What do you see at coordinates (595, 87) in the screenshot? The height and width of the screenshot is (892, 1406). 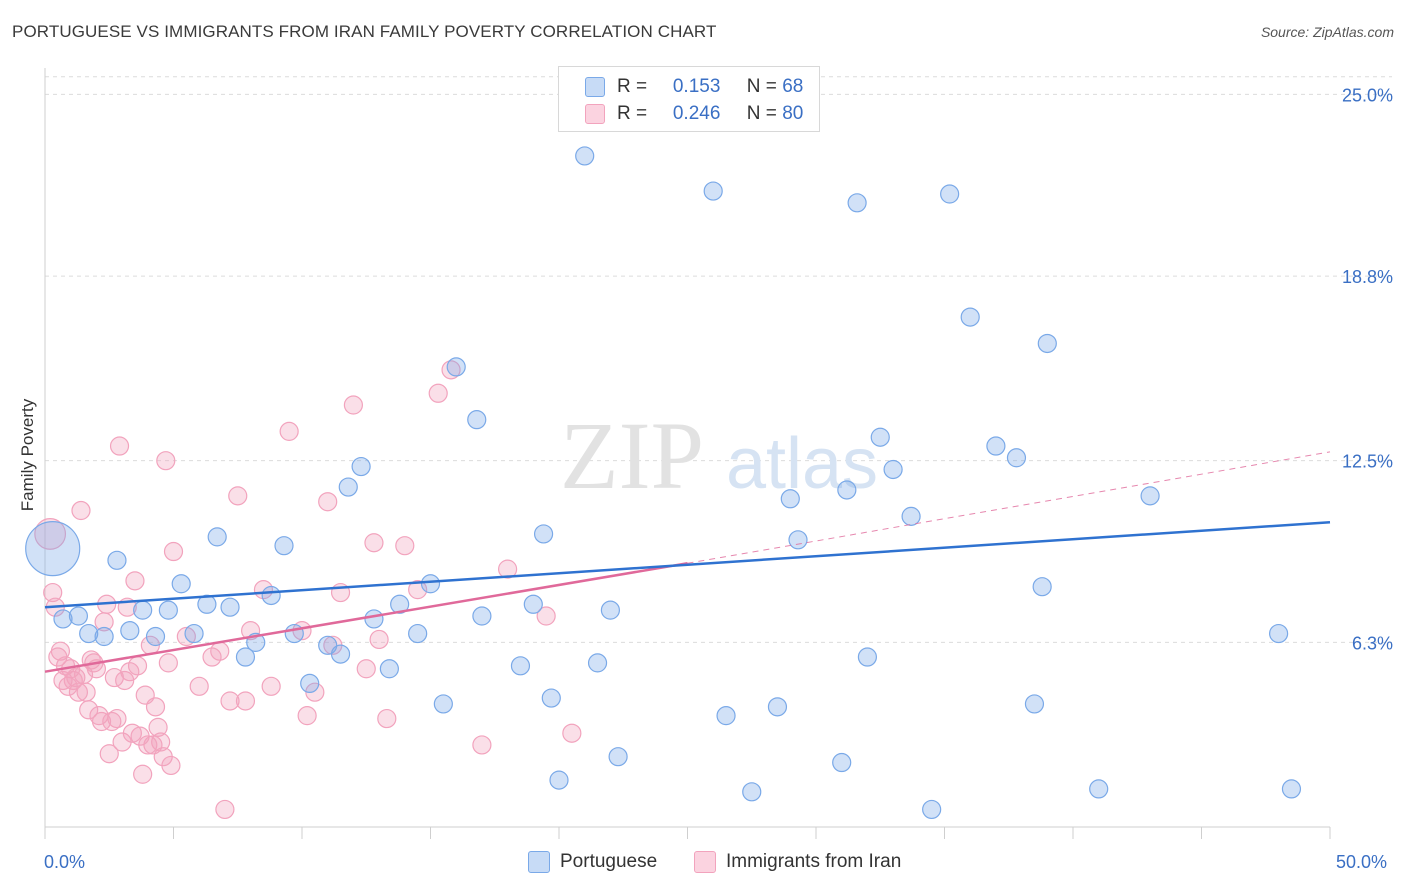 I see `legend-swatch-portuguese` at bounding box center [595, 87].